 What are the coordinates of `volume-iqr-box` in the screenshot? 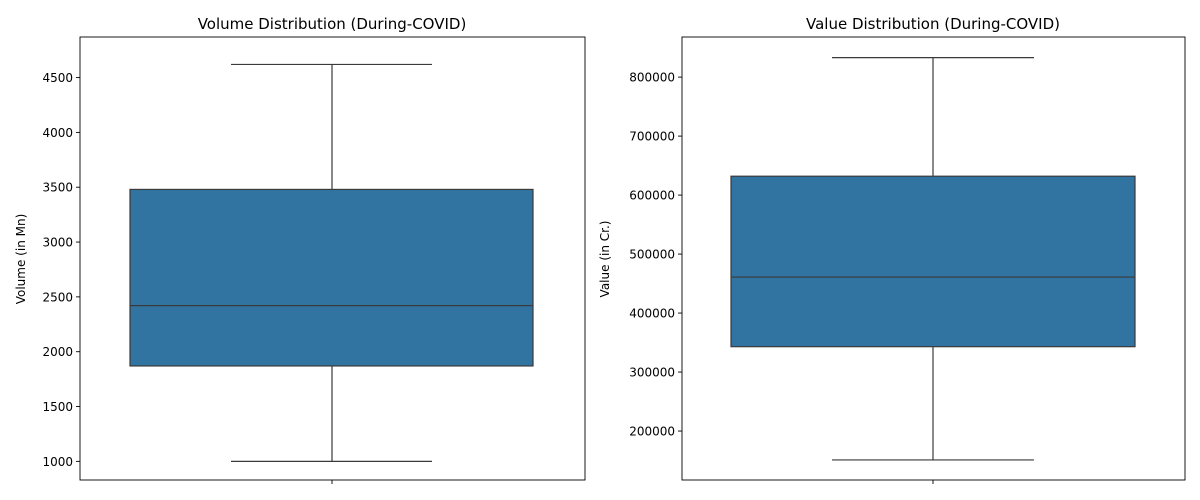 It's located at (331, 277).